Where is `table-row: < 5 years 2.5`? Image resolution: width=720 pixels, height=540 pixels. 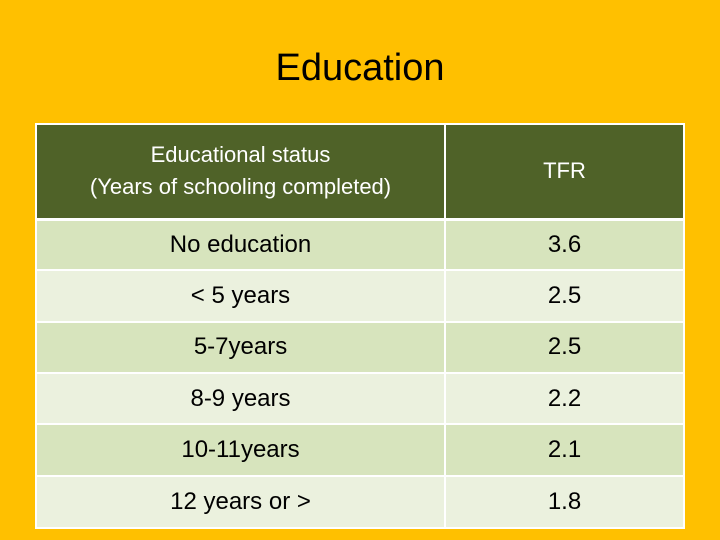
table-row: < 5 years 2.5 is located at coordinates (360, 296).